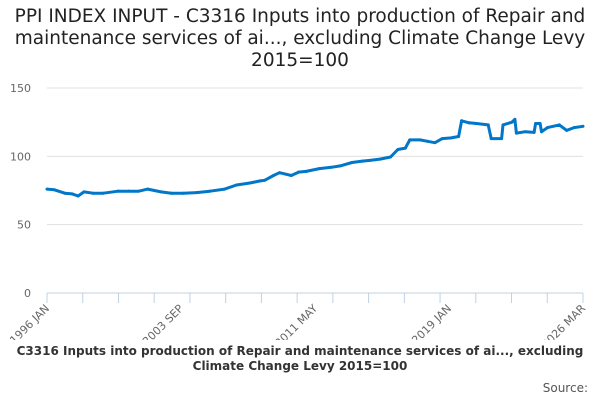 This screenshot has height=400, width=600. I want to click on y-tick-label: 100, so click(20, 156).